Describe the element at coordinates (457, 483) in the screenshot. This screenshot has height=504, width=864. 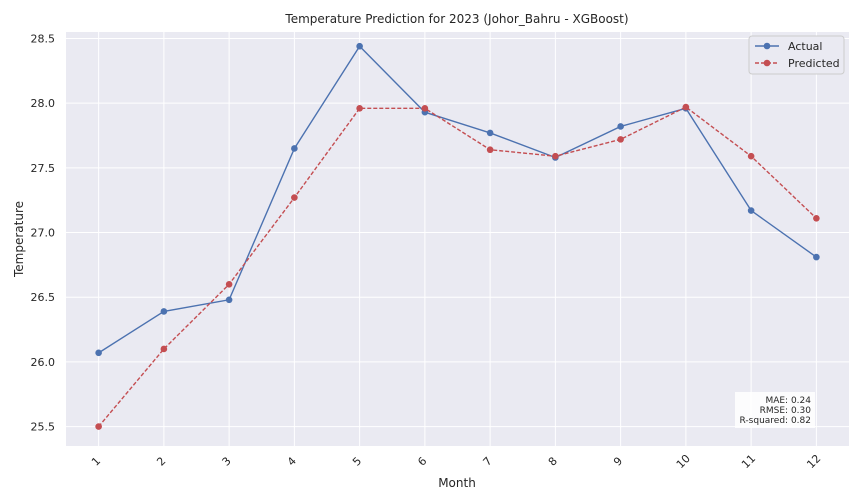
I see `x-axis-label: Month` at that location.